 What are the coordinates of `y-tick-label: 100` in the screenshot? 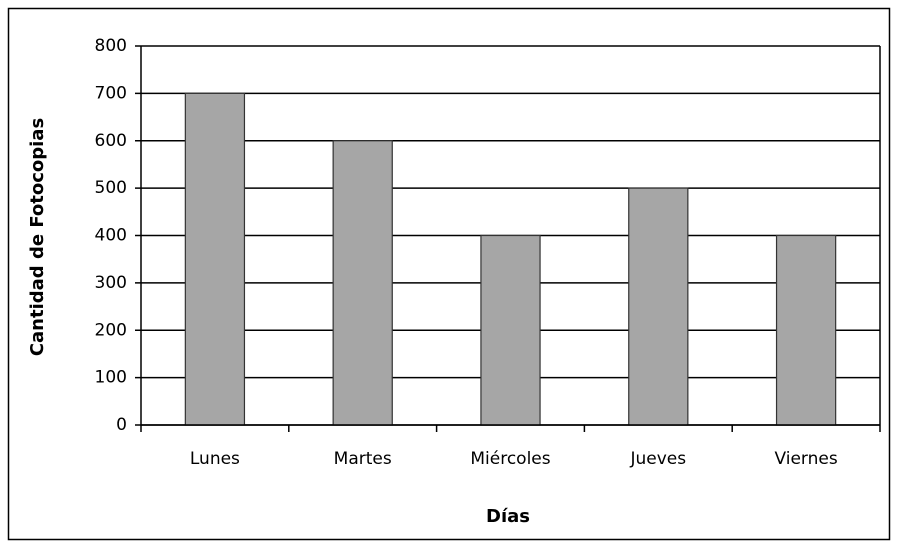 It's located at (111, 378).